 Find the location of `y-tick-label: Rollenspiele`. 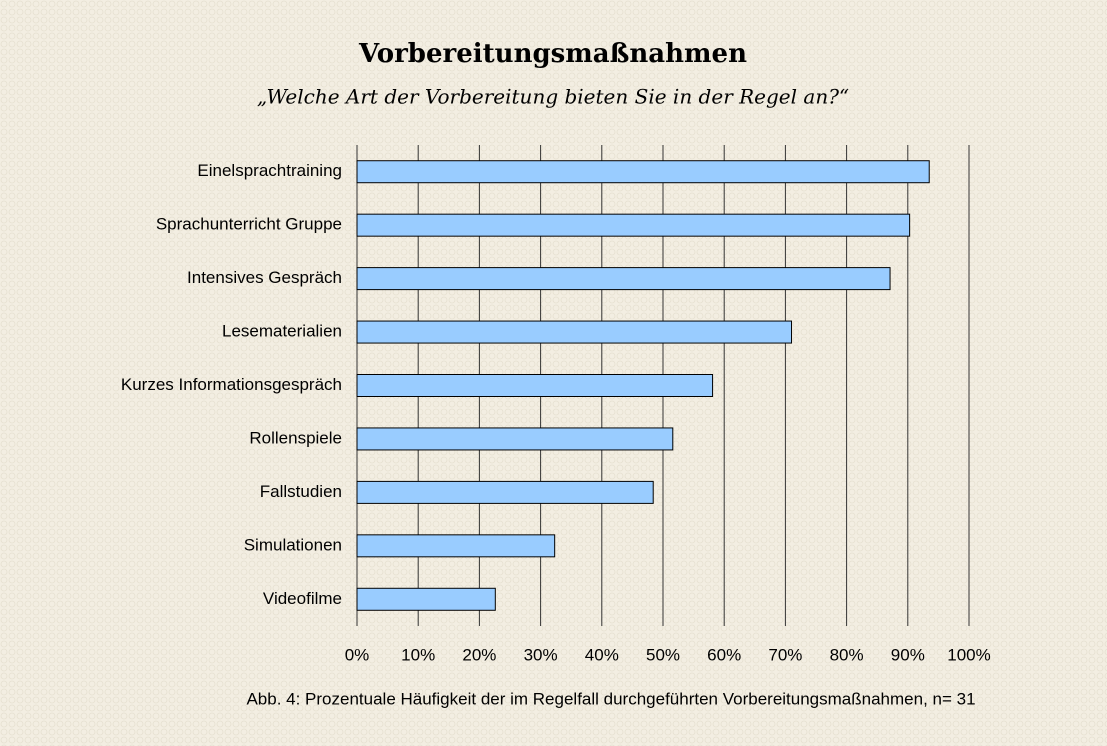

y-tick-label: Rollenspiele is located at coordinates (295, 437).